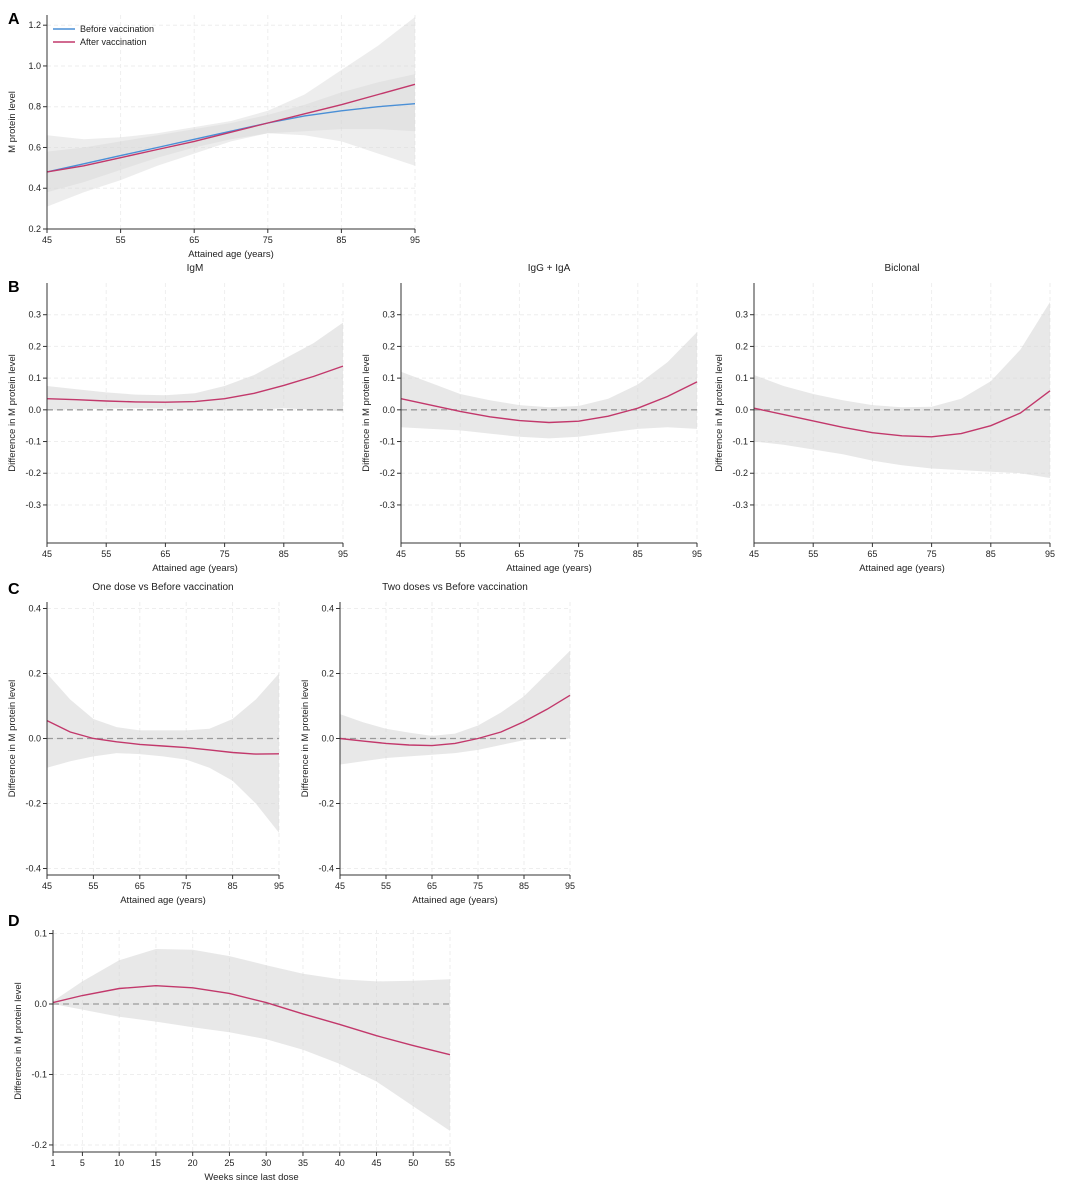 This screenshot has height=1200, width=1072. Describe the element at coordinates (266, 1163) in the screenshot. I see `x-tick-label: 30` at that location.